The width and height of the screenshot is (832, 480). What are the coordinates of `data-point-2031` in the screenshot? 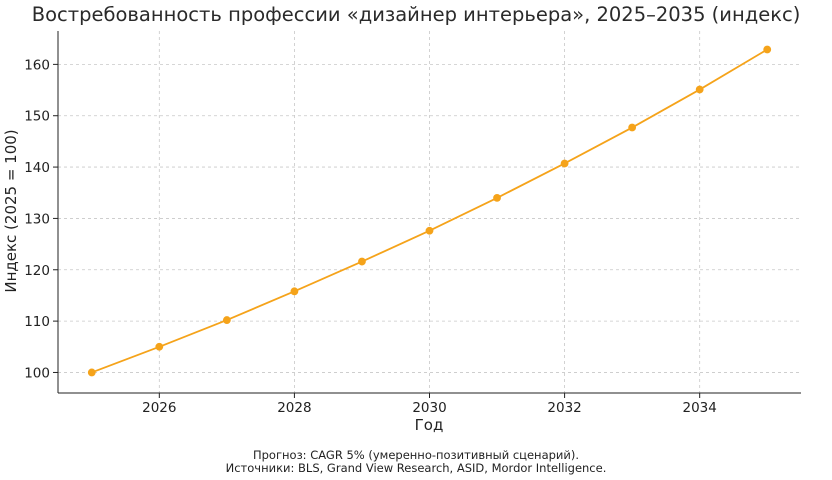 It's located at (497, 197).